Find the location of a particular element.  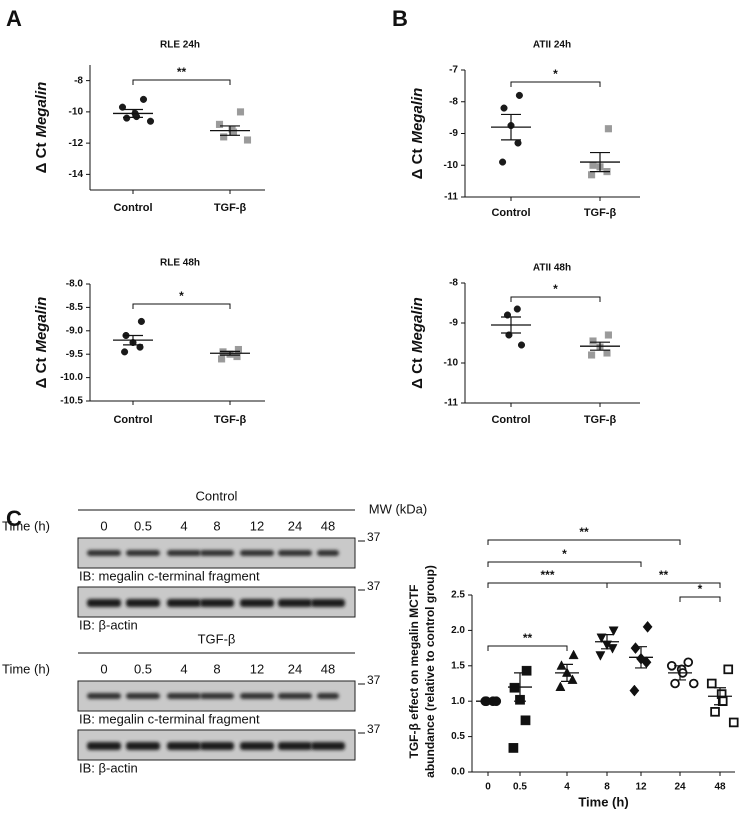

y-tick-label: 1.5 is located at coordinates (458, 665).